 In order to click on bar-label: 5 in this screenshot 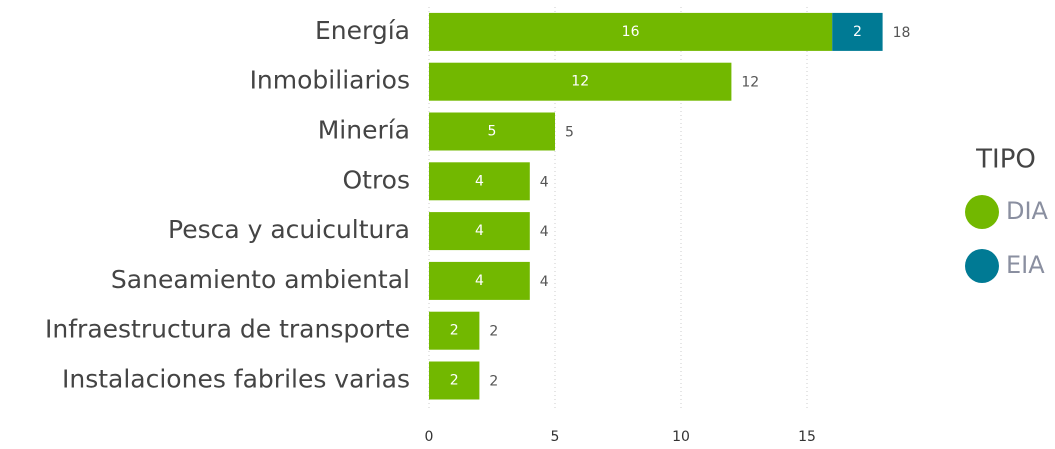, I will do `click(492, 132)`.